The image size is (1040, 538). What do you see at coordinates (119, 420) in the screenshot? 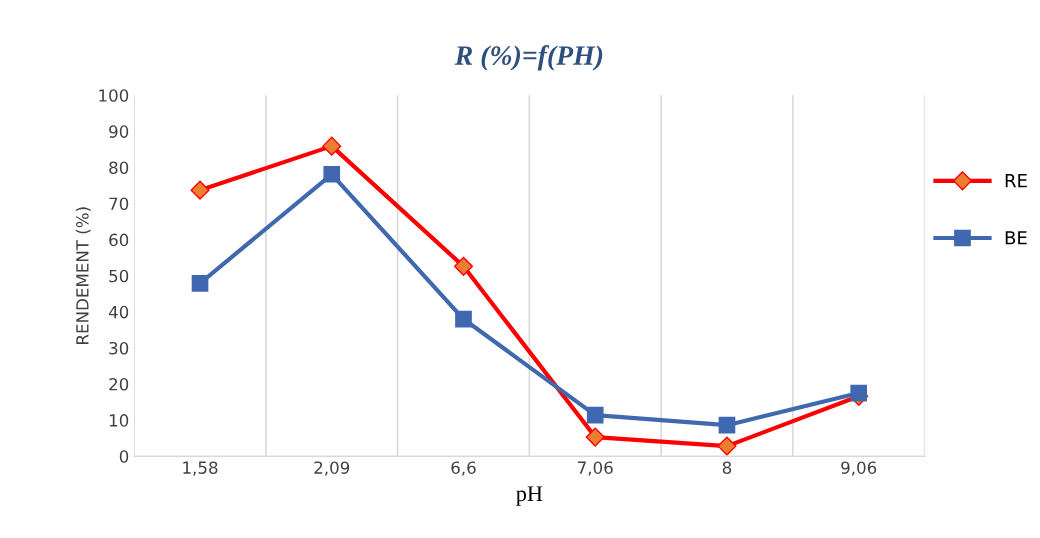
I see `y-tick-label: 10` at bounding box center [119, 420].